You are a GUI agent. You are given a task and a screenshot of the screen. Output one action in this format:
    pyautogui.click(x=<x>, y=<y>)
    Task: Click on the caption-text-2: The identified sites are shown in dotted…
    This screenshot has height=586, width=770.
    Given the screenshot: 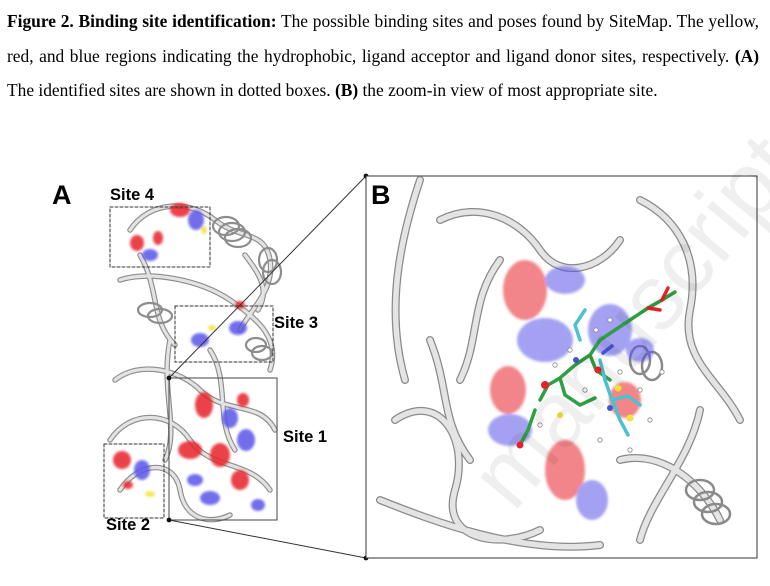 What is the action you would take?
    pyautogui.click(x=171, y=90)
    